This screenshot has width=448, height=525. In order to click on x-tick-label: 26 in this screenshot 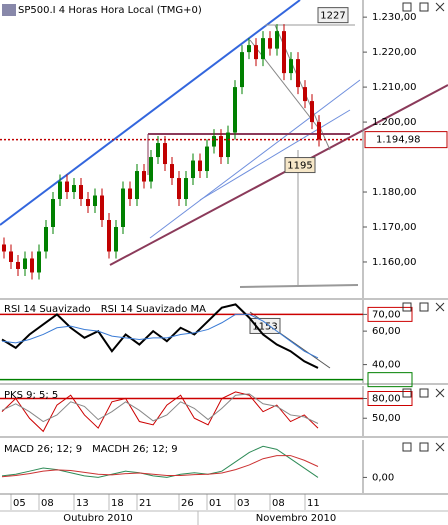, I will do `click(187, 503)`.